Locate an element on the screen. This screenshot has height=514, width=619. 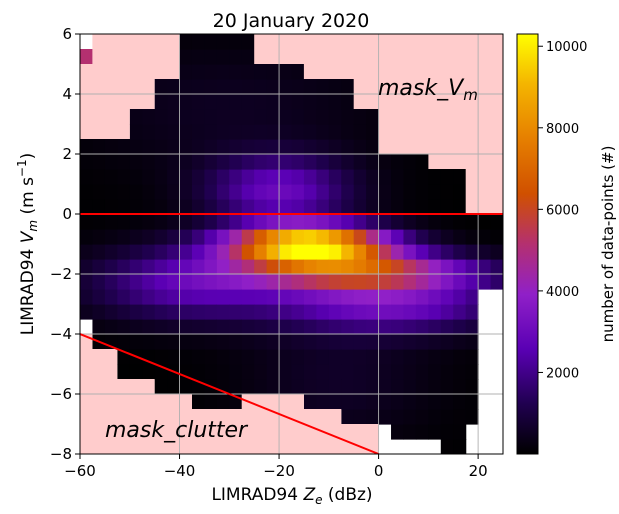
x-axis-label: LIMRAD94 Ze (dBz) is located at coordinates (291, 496).